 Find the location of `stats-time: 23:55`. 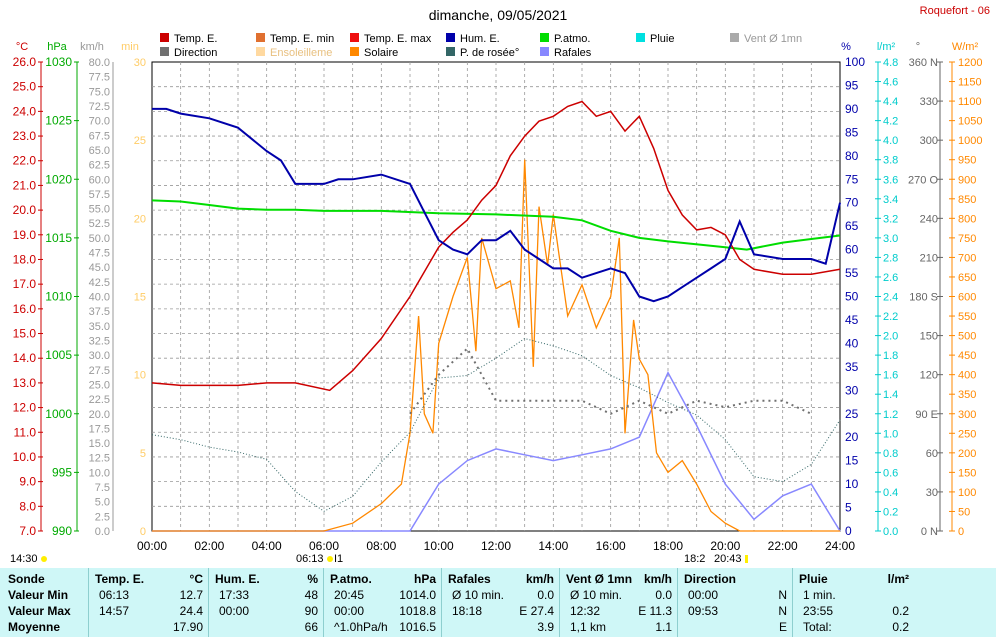

stats-time: 23:55 is located at coordinates (818, 611).